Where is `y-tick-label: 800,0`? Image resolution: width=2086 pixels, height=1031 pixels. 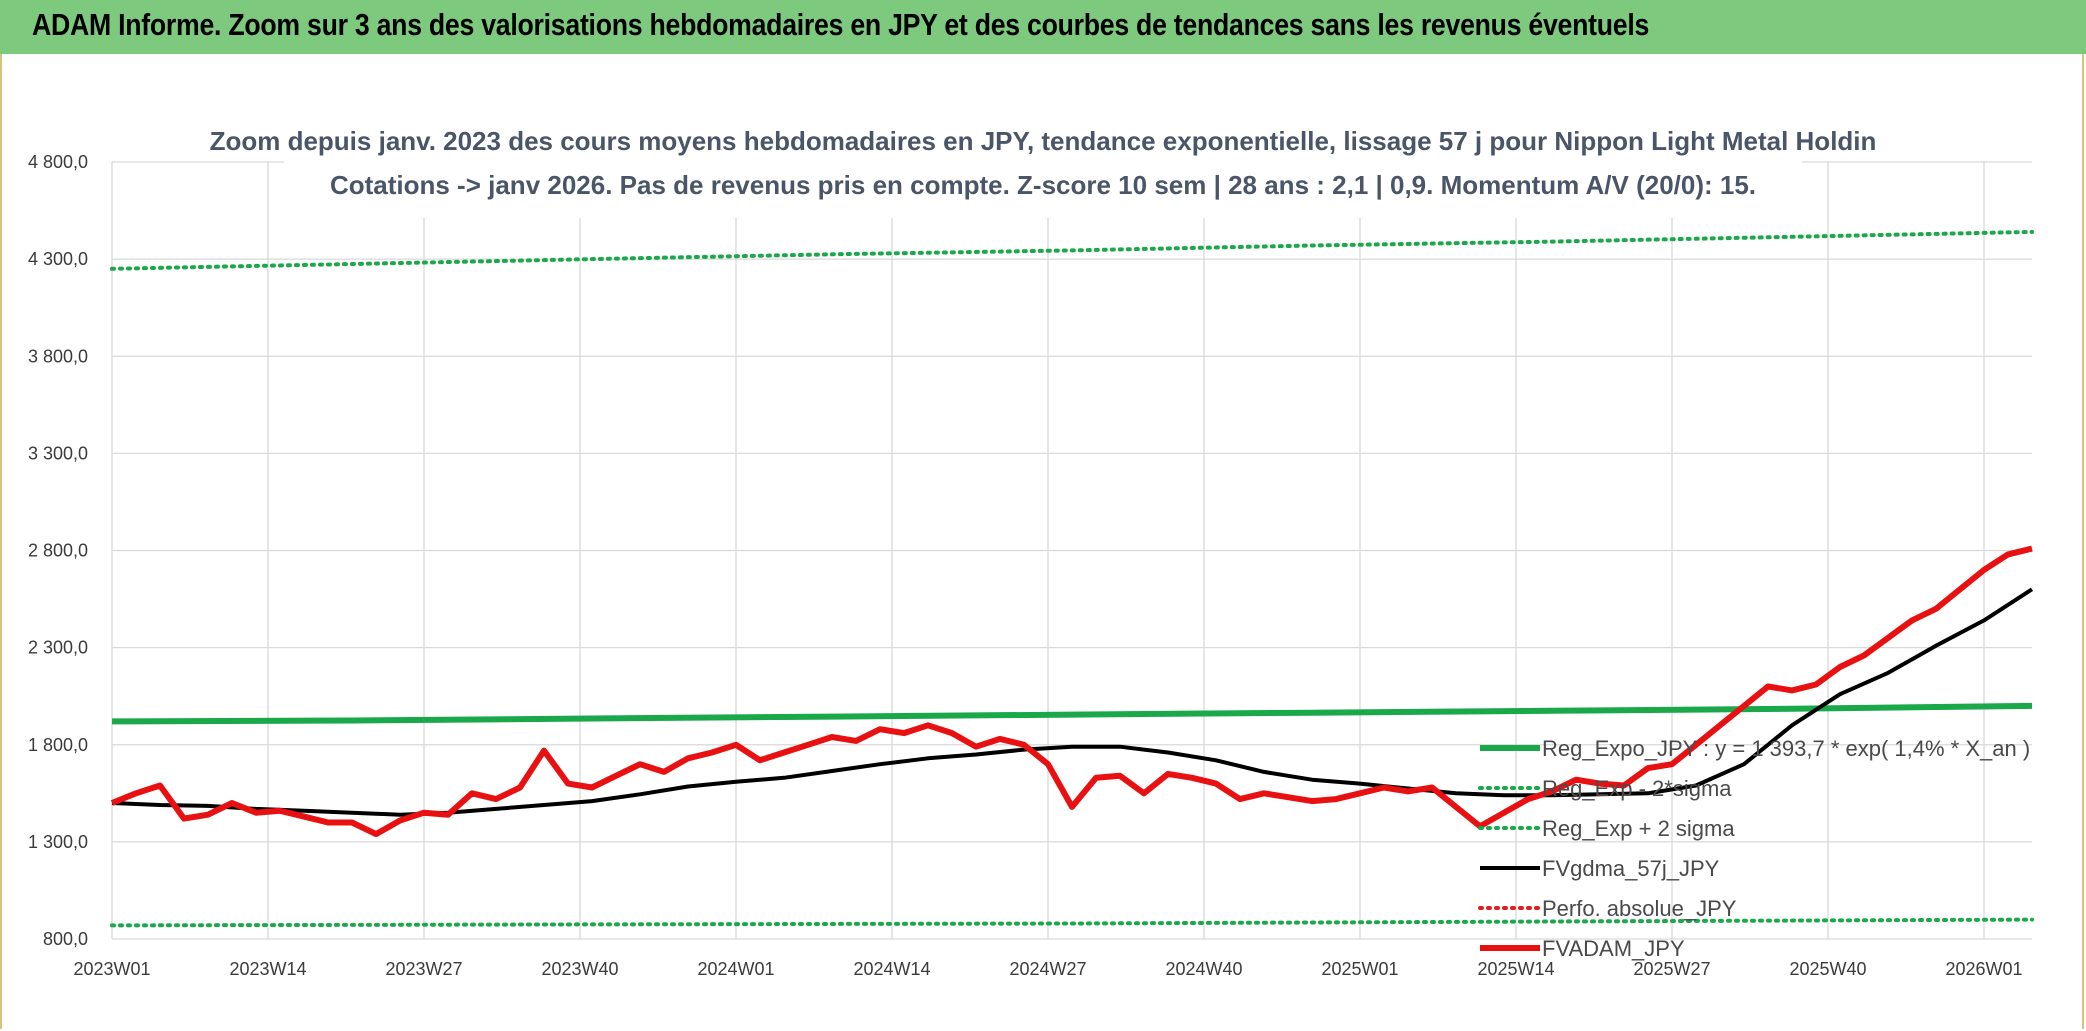 y-tick-label: 800,0 is located at coordinates (65, 939).